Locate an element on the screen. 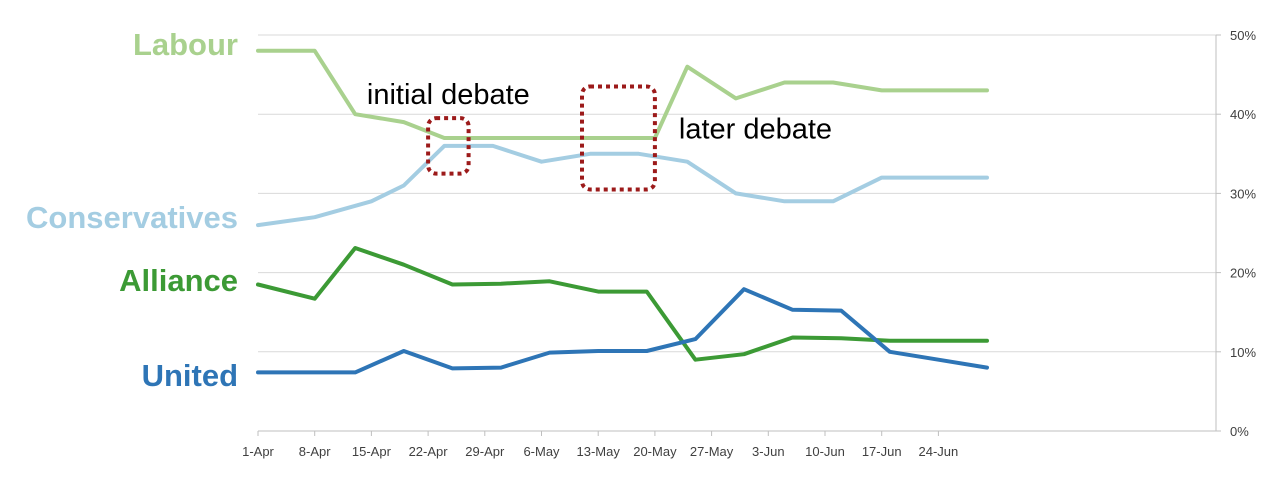 This screenshot has width=1280, height=480. later-debate-box is located at coordinates (618, 138).